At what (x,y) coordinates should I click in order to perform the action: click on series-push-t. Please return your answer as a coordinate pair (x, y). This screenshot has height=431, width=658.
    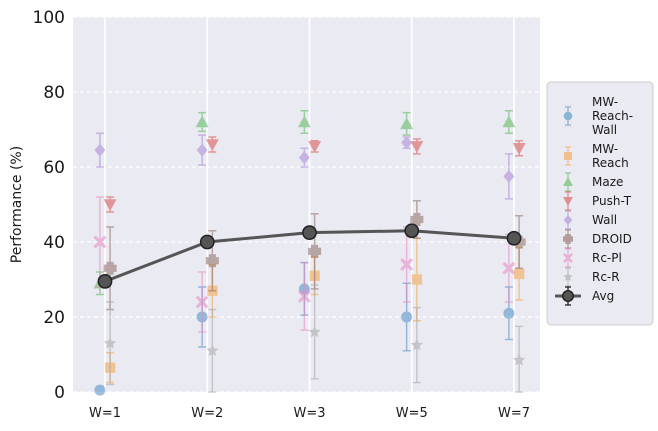
    Looking at the image, I should click on (314, 174).